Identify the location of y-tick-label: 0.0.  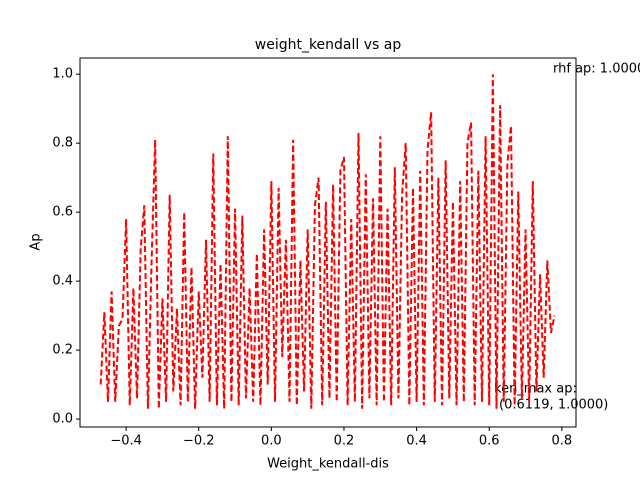
(62, 419).